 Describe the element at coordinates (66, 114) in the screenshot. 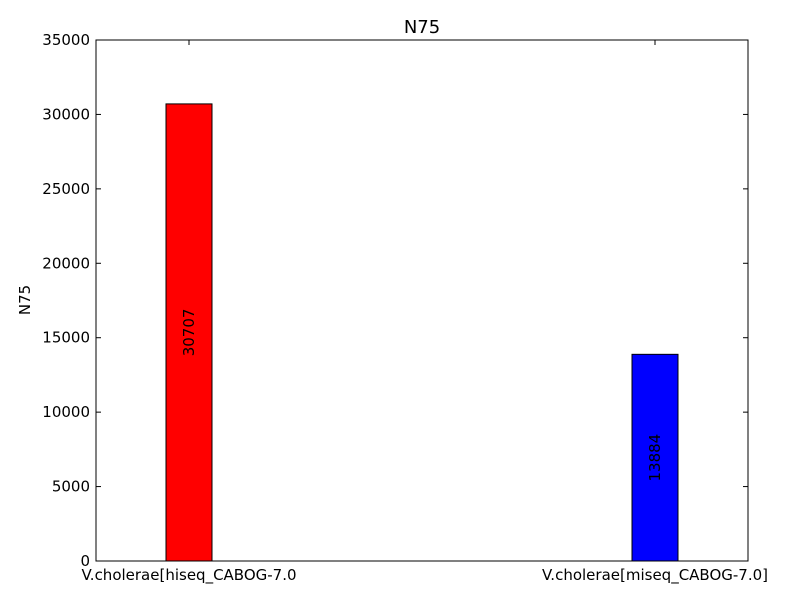

I see `y-tick-label: 30000` at that location.